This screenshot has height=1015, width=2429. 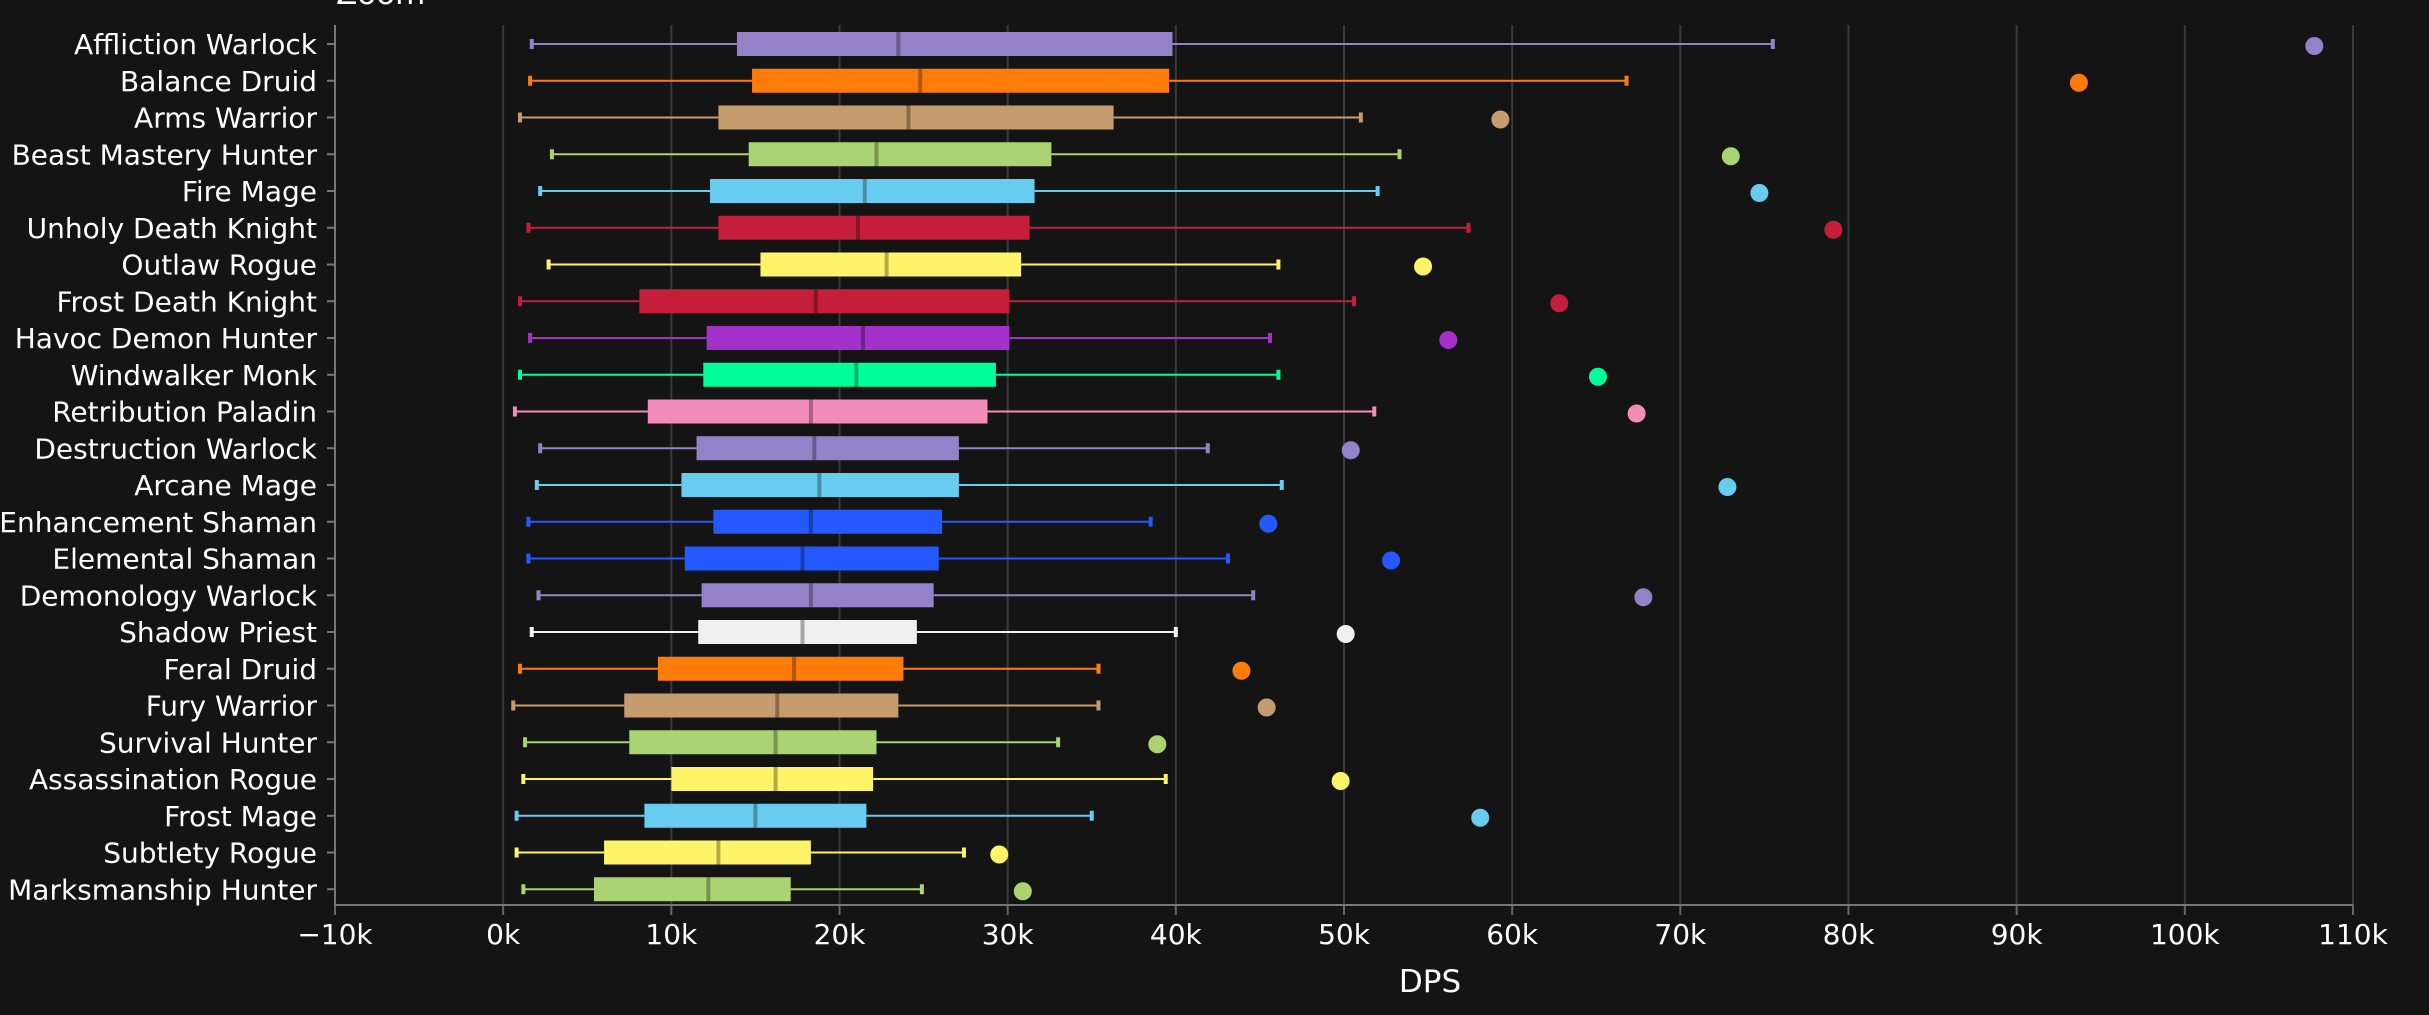 I want to click on category-label: Fire Mage, so click(x=249, y=191).